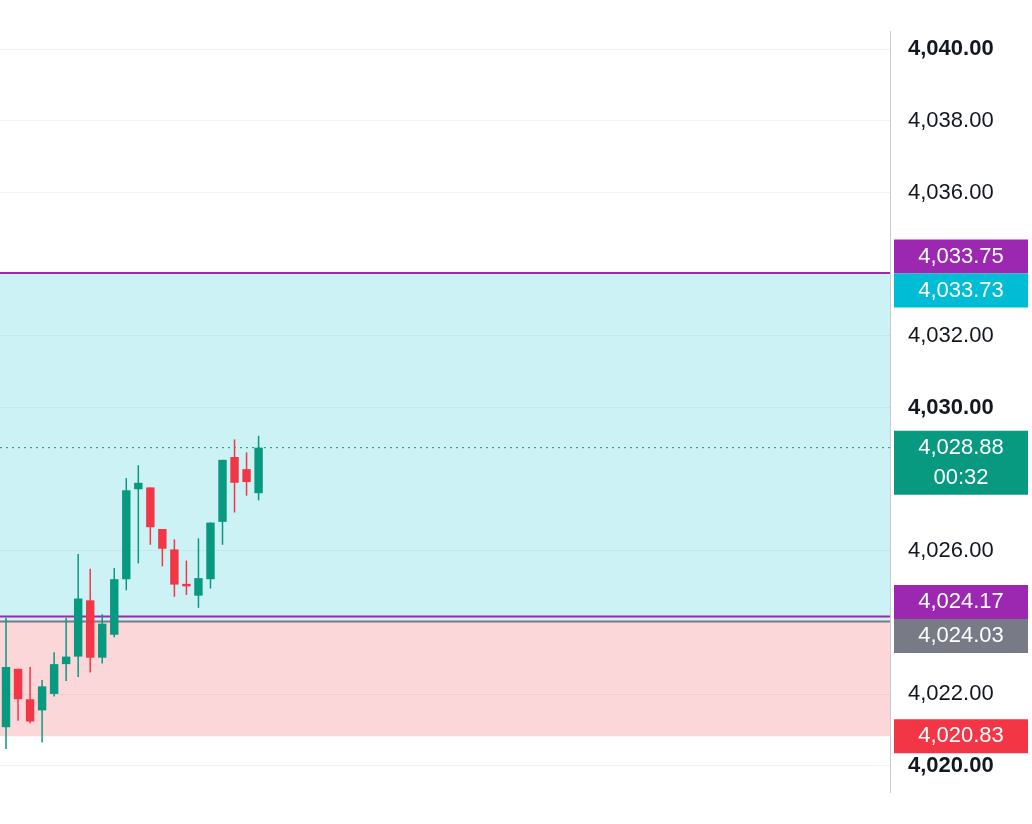 The height and width of the screenshot is (824, 1032). Describe the element at coordinates (961, 601) in the screenshot. I see `ref-line-label: 4,024.17` at that location.